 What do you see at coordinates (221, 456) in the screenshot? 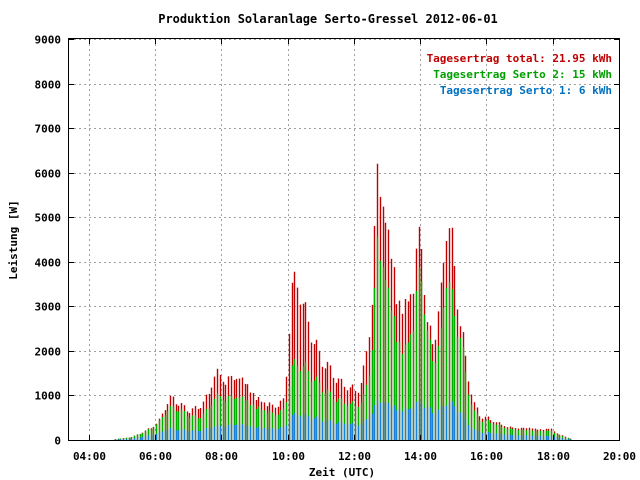
I see `x-tick-label: 08:00` at bounding box center [221, 456].